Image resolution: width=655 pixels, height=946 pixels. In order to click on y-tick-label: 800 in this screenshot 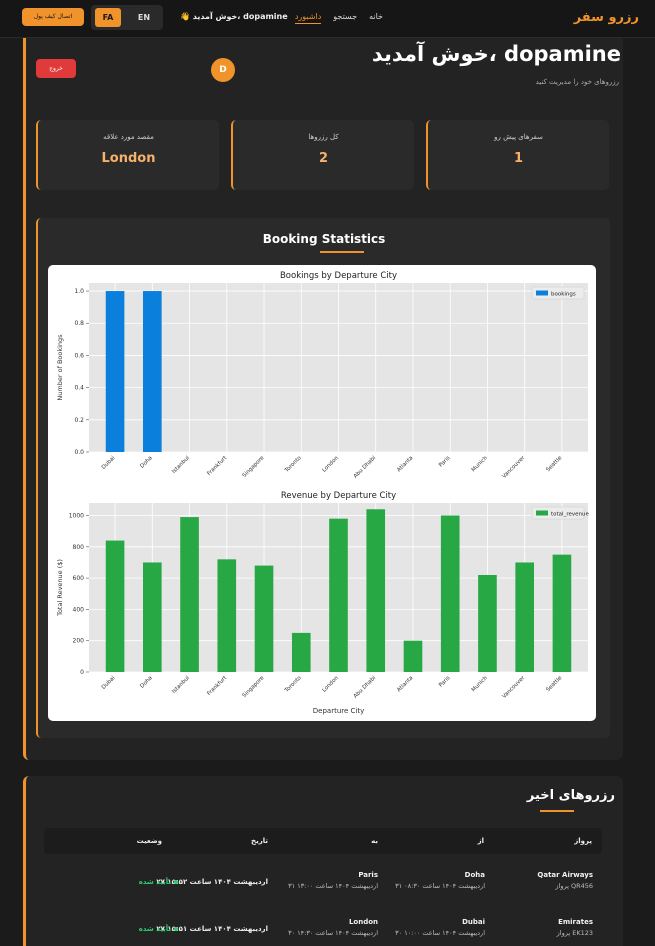, I will do `click(79, 547)`.